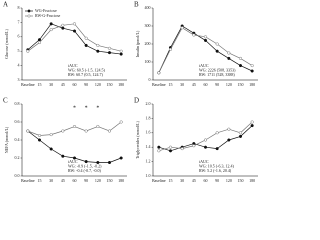  Describe the element at coordinates (19, 50) in the screenshot. I see `y-tick-label: 5` at that location.